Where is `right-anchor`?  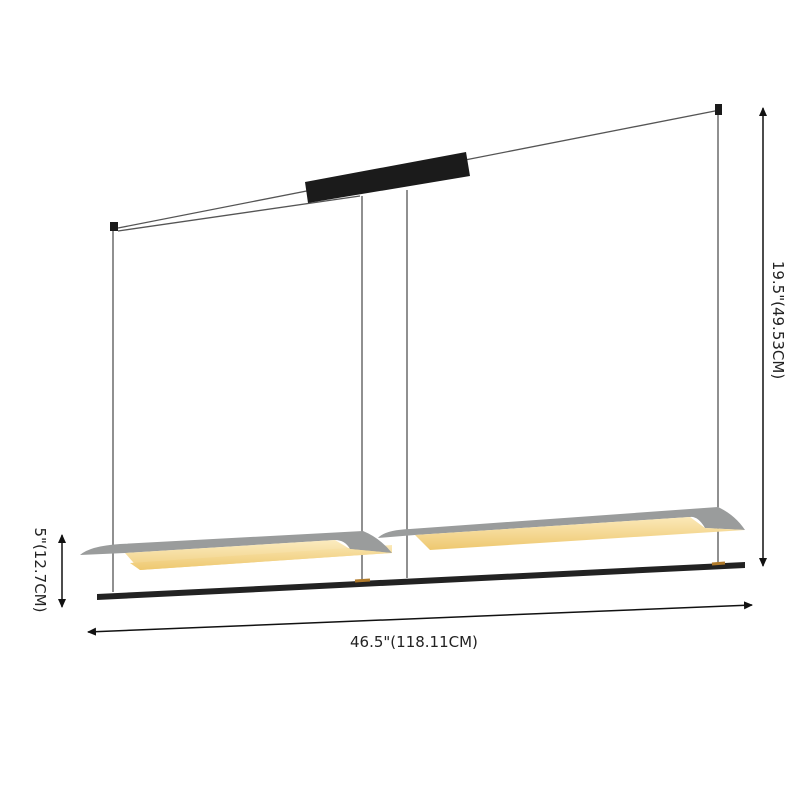
right-anchor is located at coordinates (718, 109).